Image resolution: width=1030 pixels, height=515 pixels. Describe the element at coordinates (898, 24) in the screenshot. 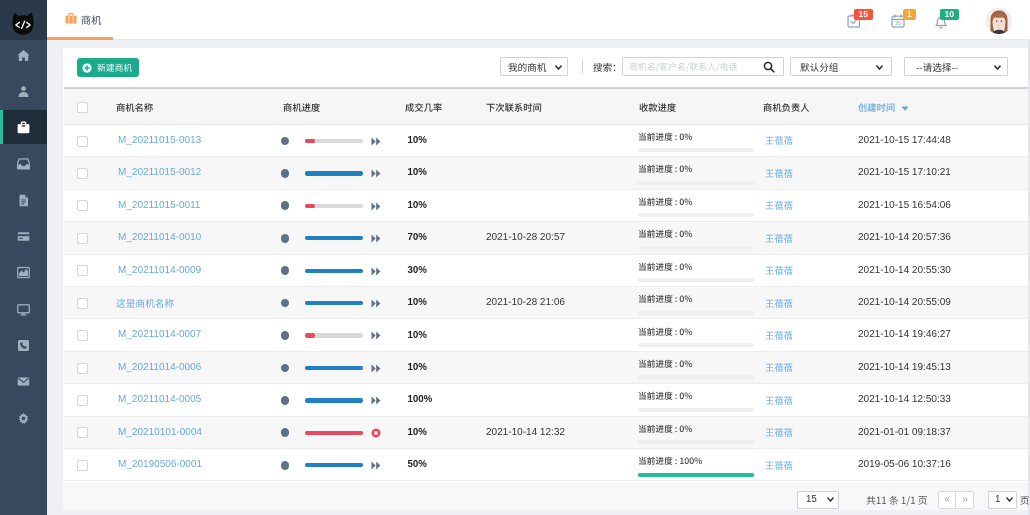

I see `svg-text: 25` at that location.